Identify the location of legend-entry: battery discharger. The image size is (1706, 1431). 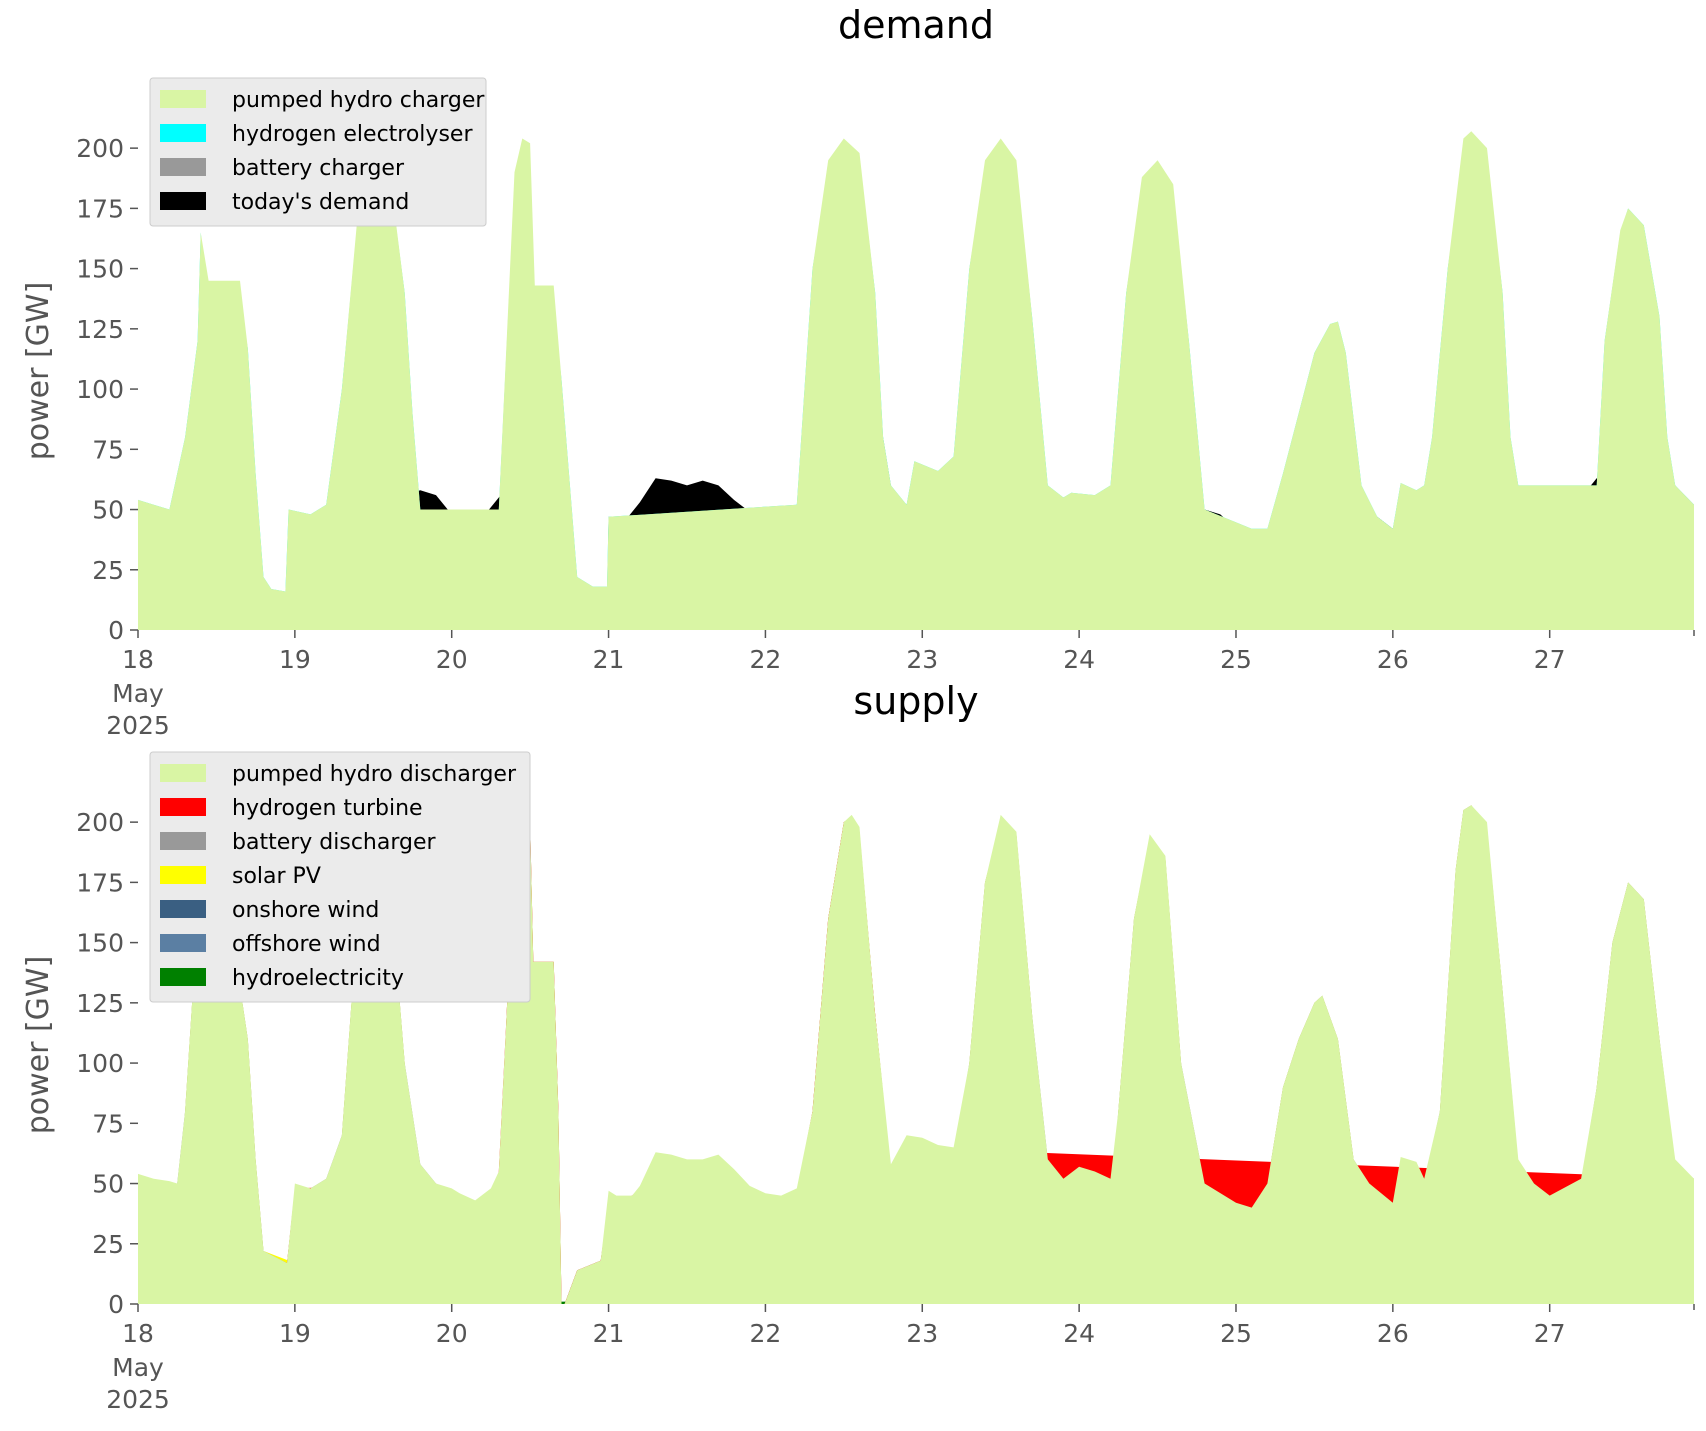
(334, 842).